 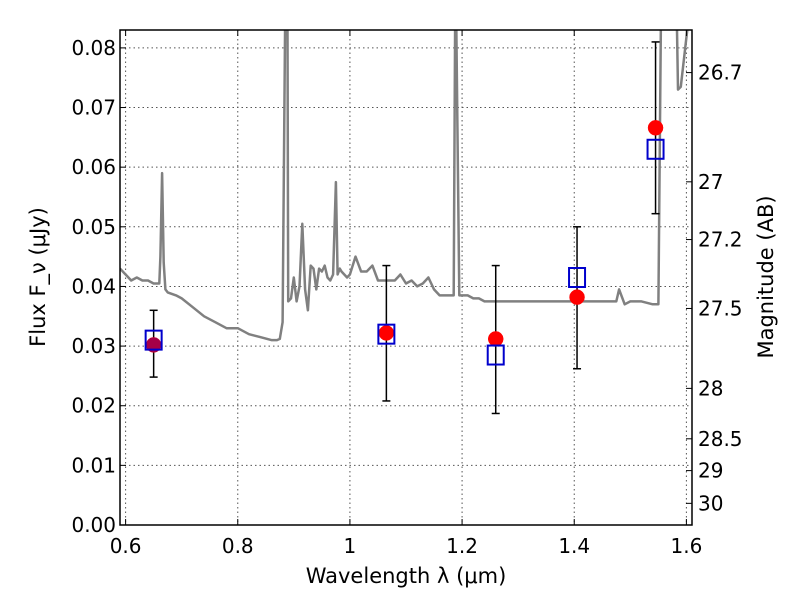 What do you see at coordinates (686, 546) in the screenshot?
I see `x-tick-label: 1.6` at bounding box center [686, 546].